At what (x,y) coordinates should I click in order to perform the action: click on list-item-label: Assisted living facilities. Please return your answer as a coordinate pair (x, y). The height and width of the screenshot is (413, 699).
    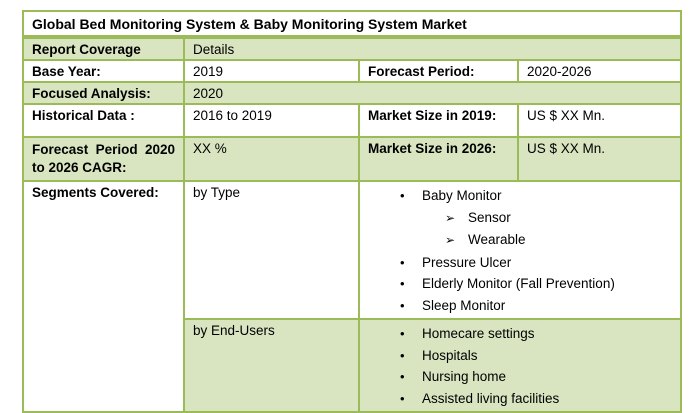
    Looking at the image, I should click on (491, 398).